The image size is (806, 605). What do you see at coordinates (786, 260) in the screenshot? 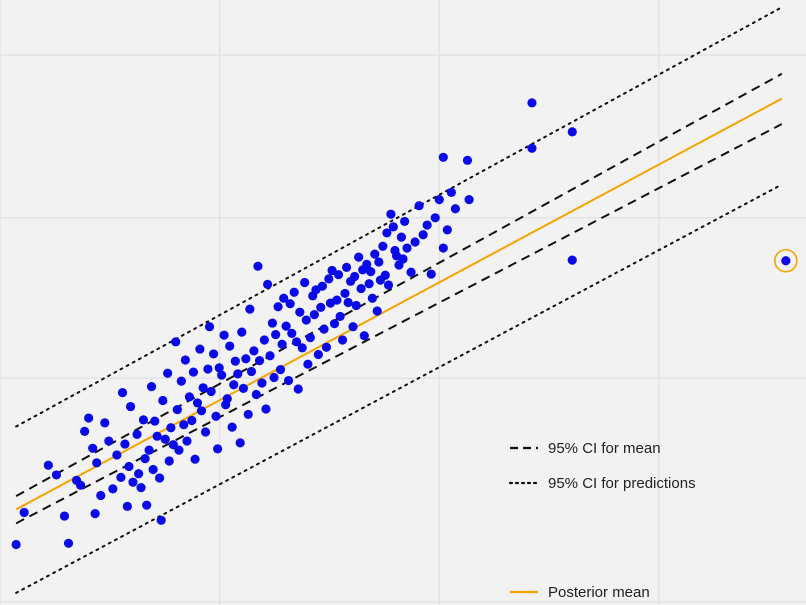
I see `highlighted-point` at bounding box center [786, 260].